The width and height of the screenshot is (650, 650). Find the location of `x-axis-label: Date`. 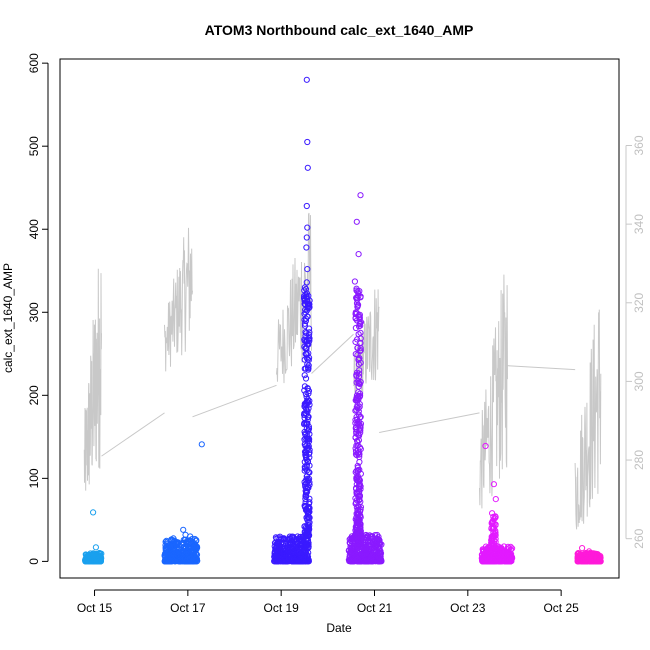

x-axis-label: Date is located at coordinates (339, 628).